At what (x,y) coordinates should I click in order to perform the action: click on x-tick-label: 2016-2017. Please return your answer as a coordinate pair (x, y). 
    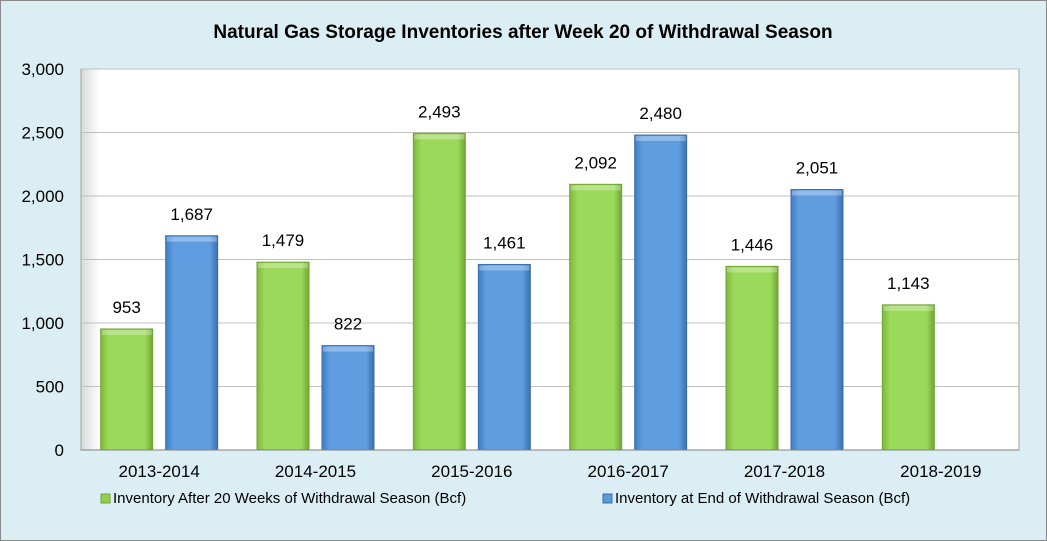
    Looking at the image, I should click on (628, 471).